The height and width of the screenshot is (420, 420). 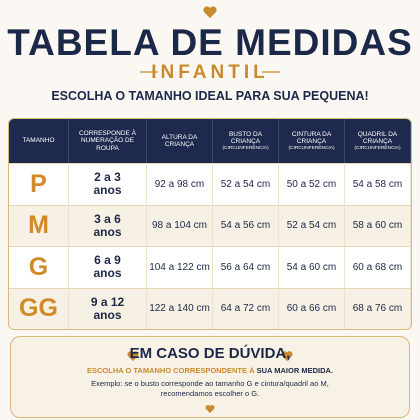 I want to click on header-line: BUSTO DA, so click(x=245, y=134).